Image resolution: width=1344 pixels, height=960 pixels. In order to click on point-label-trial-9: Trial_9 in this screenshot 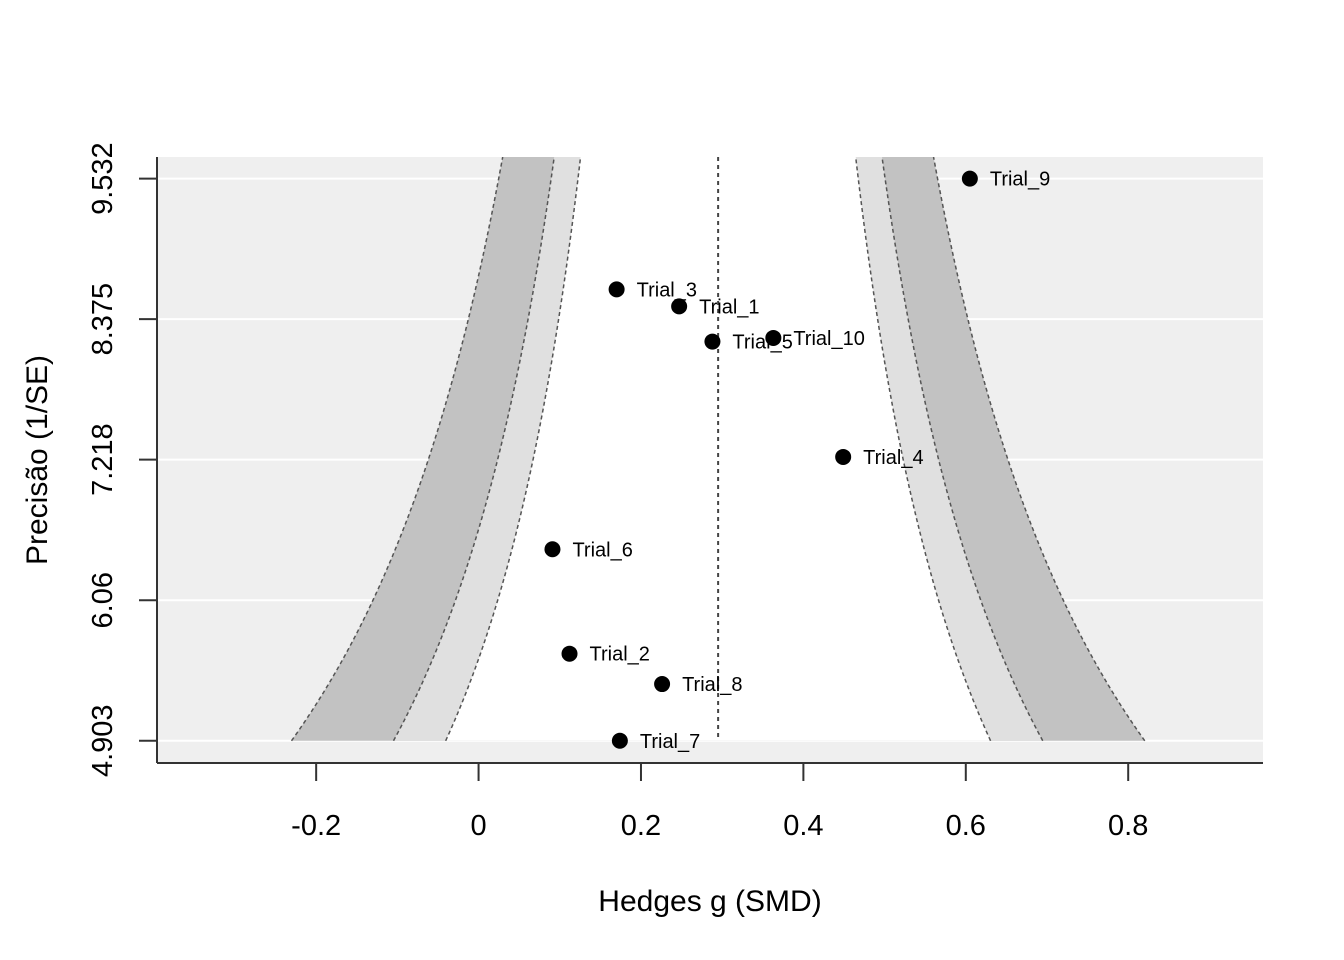, I will do `click(1020, 180)`.